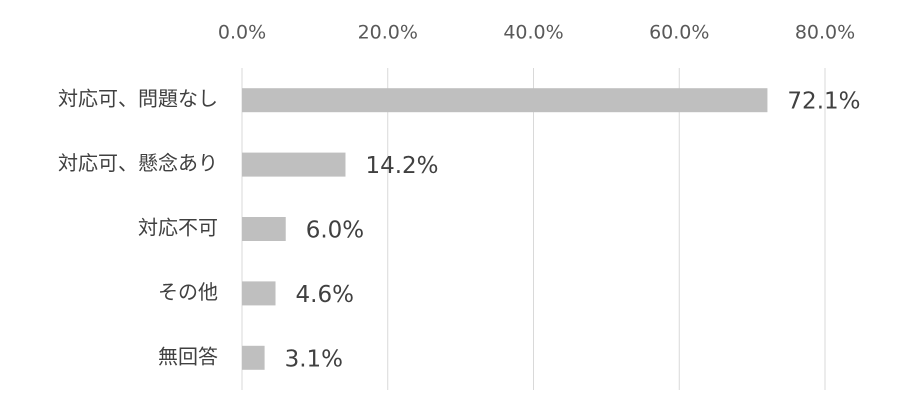 The width and height of the screenshot is (913, 405). I want to click on category-label: 対応可、問題なし, so click(138, 99).